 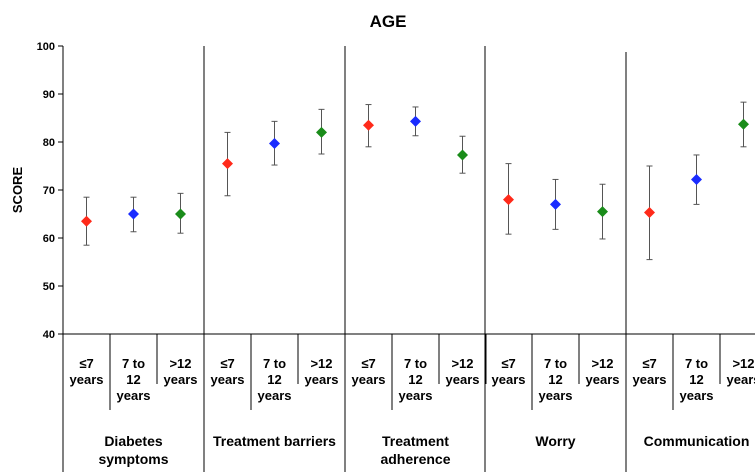 What do you see at coordinates (415, 459) in the screenshot?
I see `group-label-line: adherence` at bounding box center [415, 459].